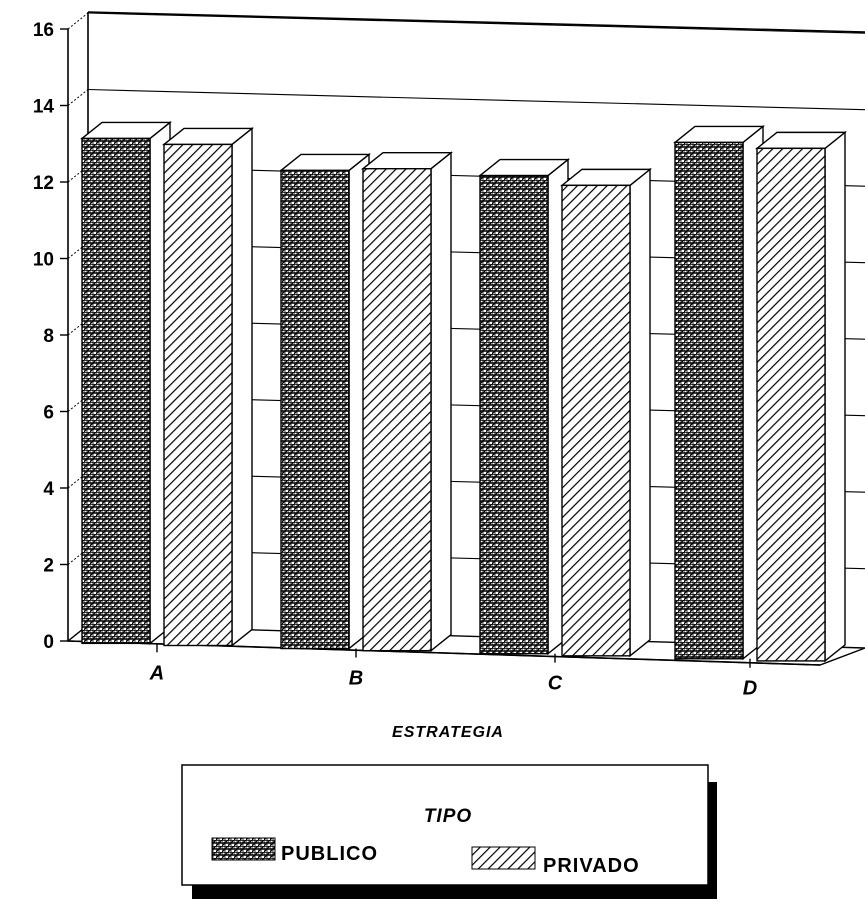 This screenshot has width=865, height=911. What do you see at coordinates (48, 489) in the screenshot?
I see `y-tick-label: 4` at bounding box center [48, 489].